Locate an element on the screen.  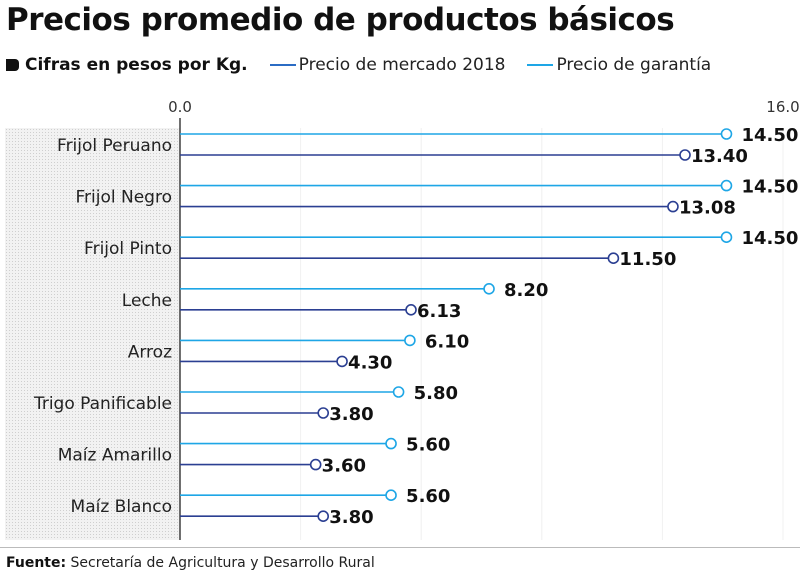
footer-divider is located at coordinates (400, 547).